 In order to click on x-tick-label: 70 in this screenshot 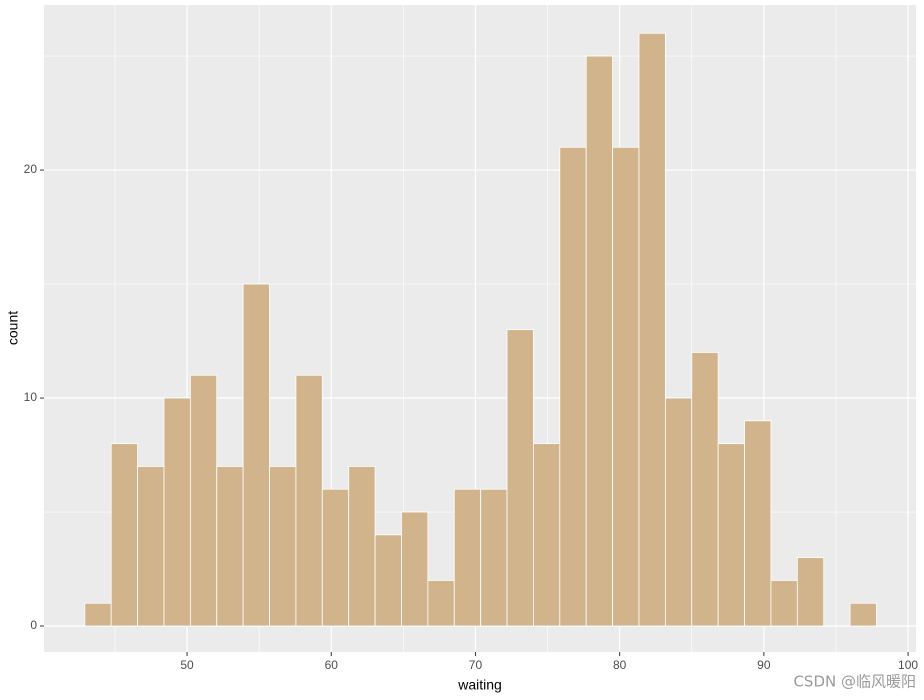, I will do `click(476, 665)`.